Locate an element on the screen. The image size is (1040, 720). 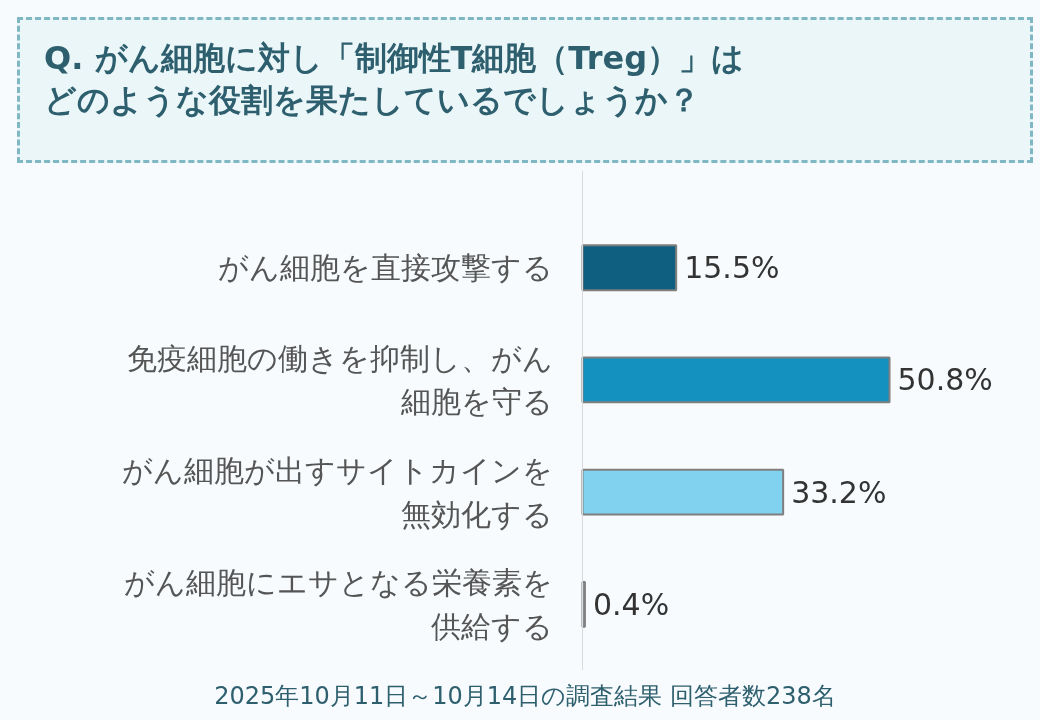
y-tick-label: がん細胞を直接攻撃する is located at coordinates (385, 268).